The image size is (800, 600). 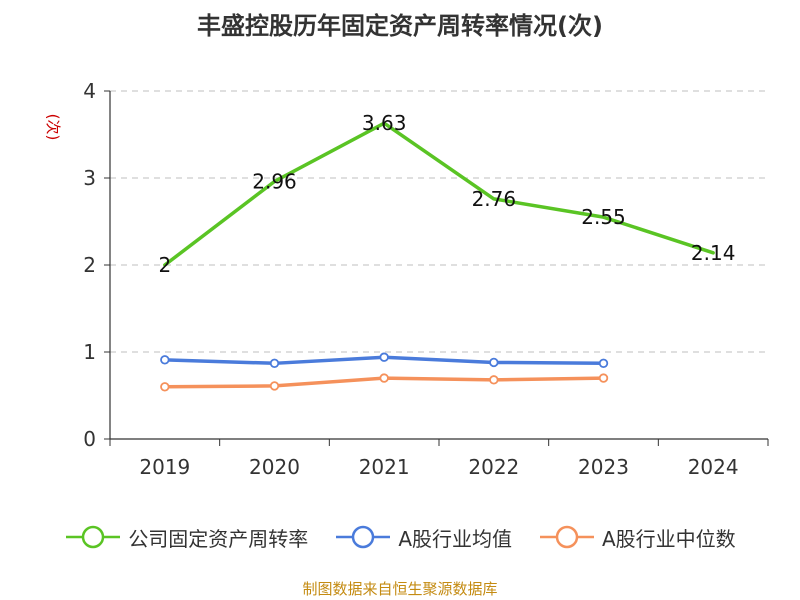 I want to click on x-tick-label: 2020, so click(x=274, y=467).